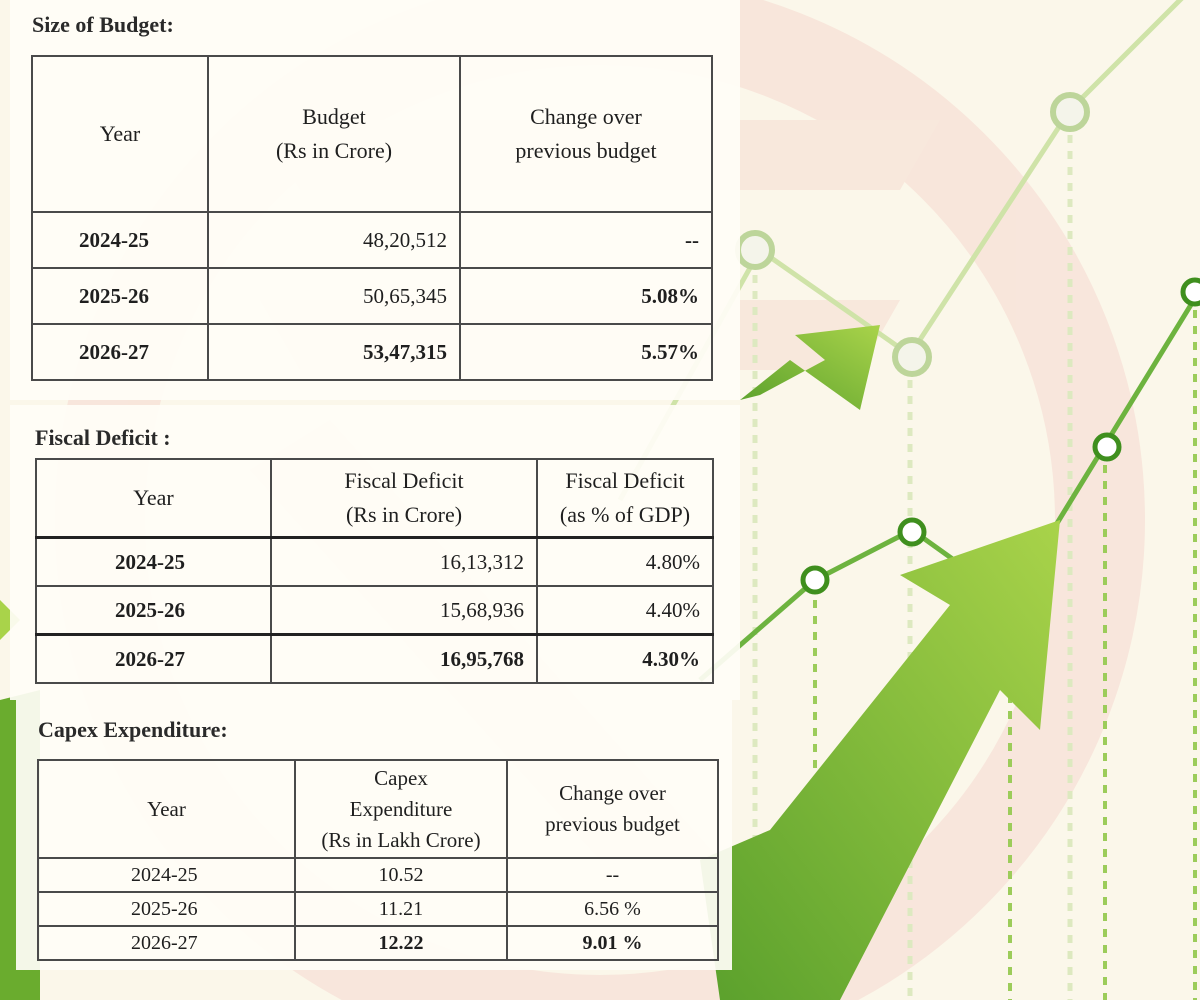  What do you see at coordinates (404, 658) in the screenshot?
I see `fiscal-amount-cell: 16,95,768` at bounding box center [404, 658].